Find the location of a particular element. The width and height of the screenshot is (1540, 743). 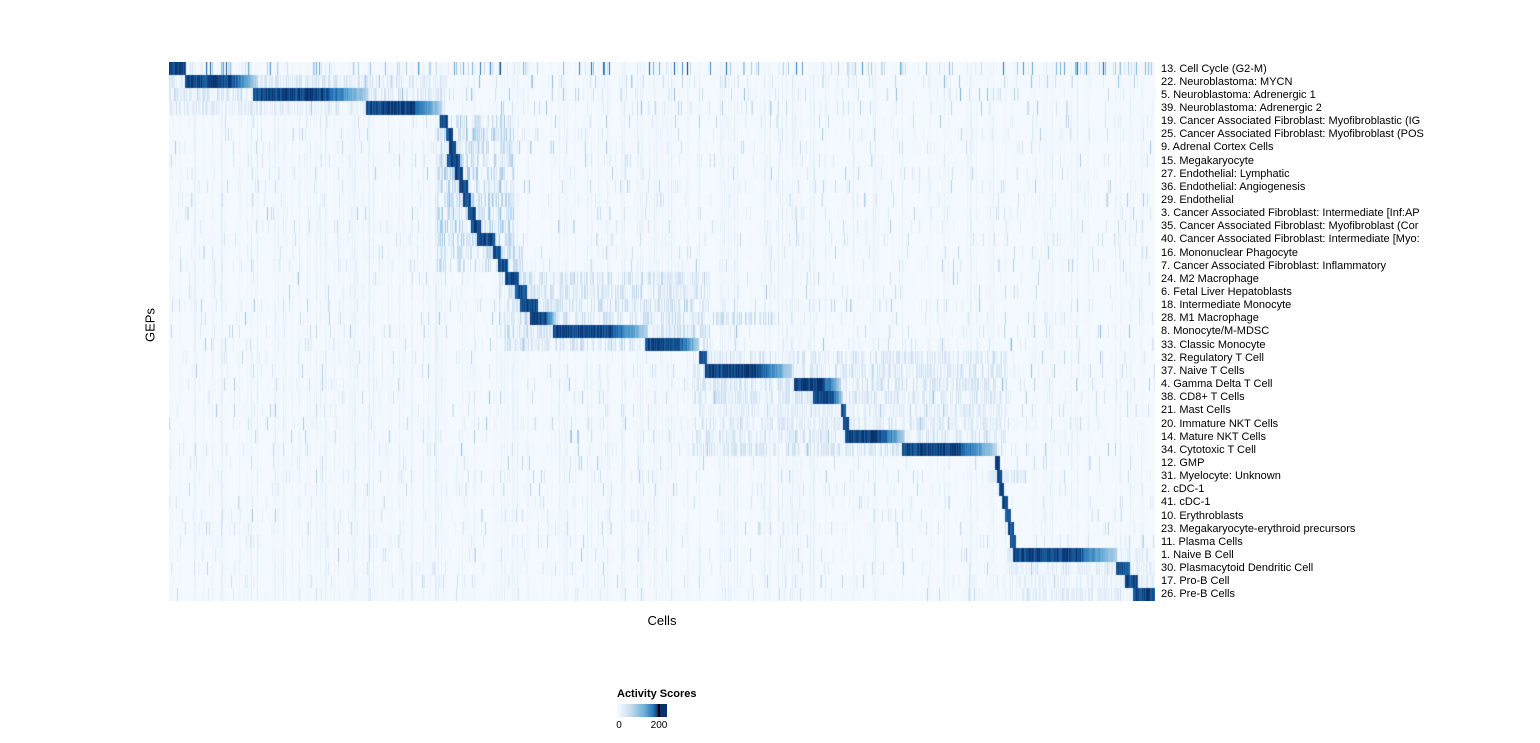

legend-max-tick-line is located at coordinates (659, 710).